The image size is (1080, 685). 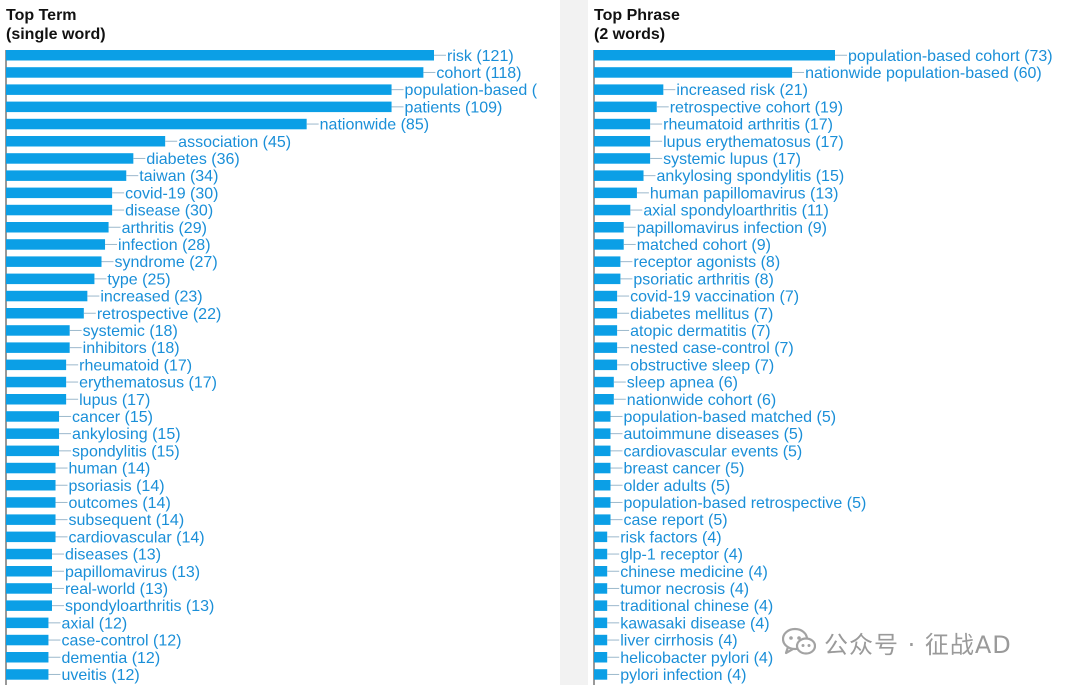 What do you see at coordinates (637, 25) in the screenshot?
I see `top-phrase-chart-title: Top Phrase (2 words)` at bounding box center [637, 25].